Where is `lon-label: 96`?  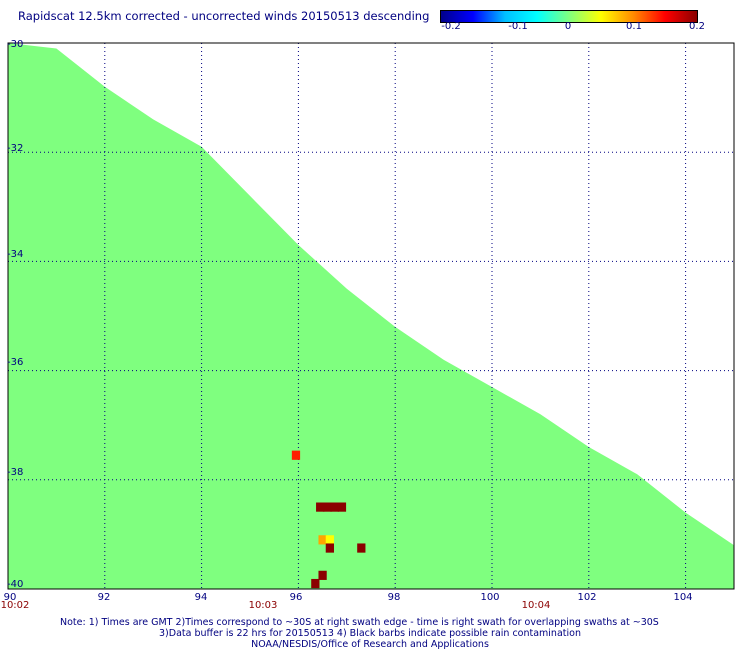 lon-label: 96 is located at coordinates (296, 597).